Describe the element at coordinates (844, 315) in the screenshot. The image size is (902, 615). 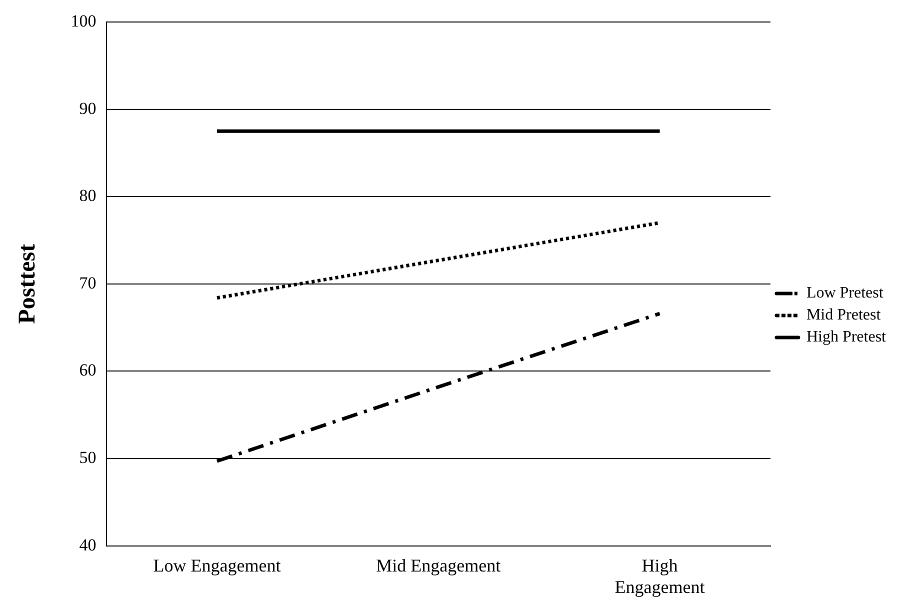
I see `legend-label: Mid Pretest` at that location.